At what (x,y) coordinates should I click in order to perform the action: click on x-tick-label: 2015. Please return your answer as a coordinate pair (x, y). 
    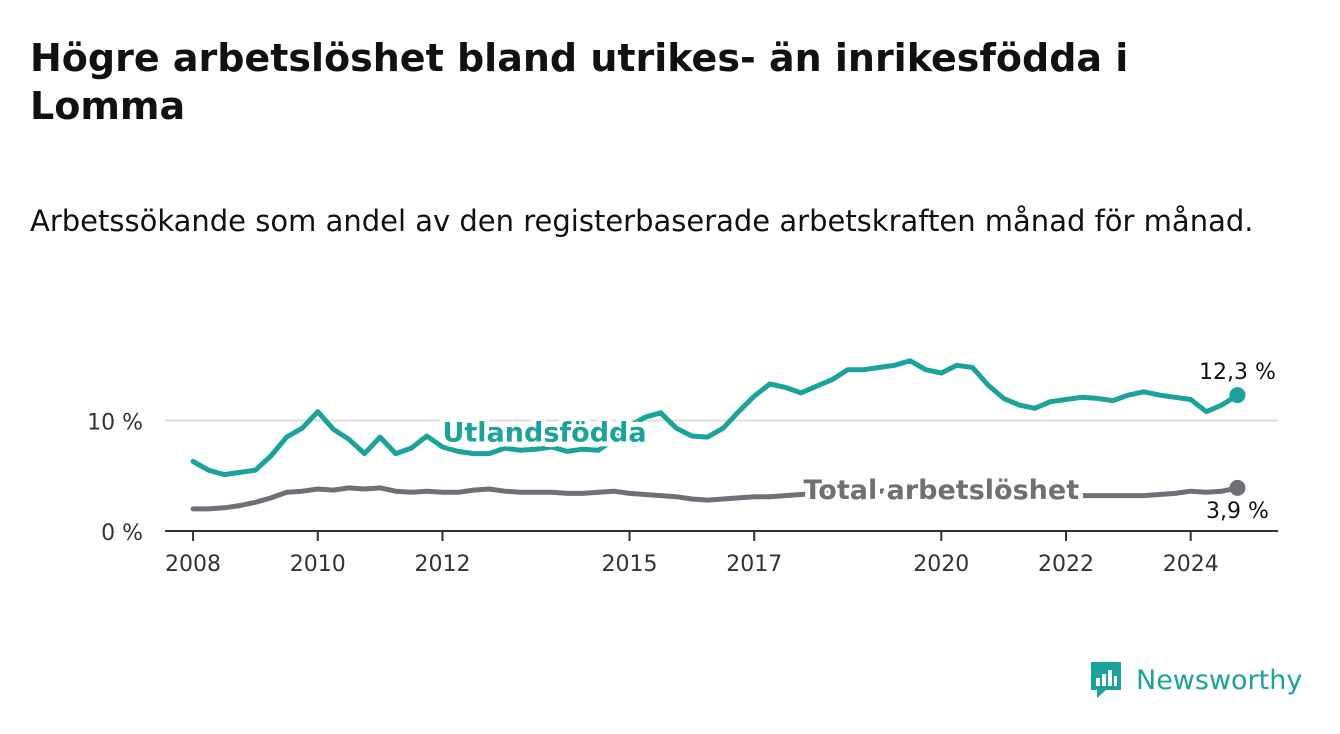
    Looking at the image, I should click on (630, 564).